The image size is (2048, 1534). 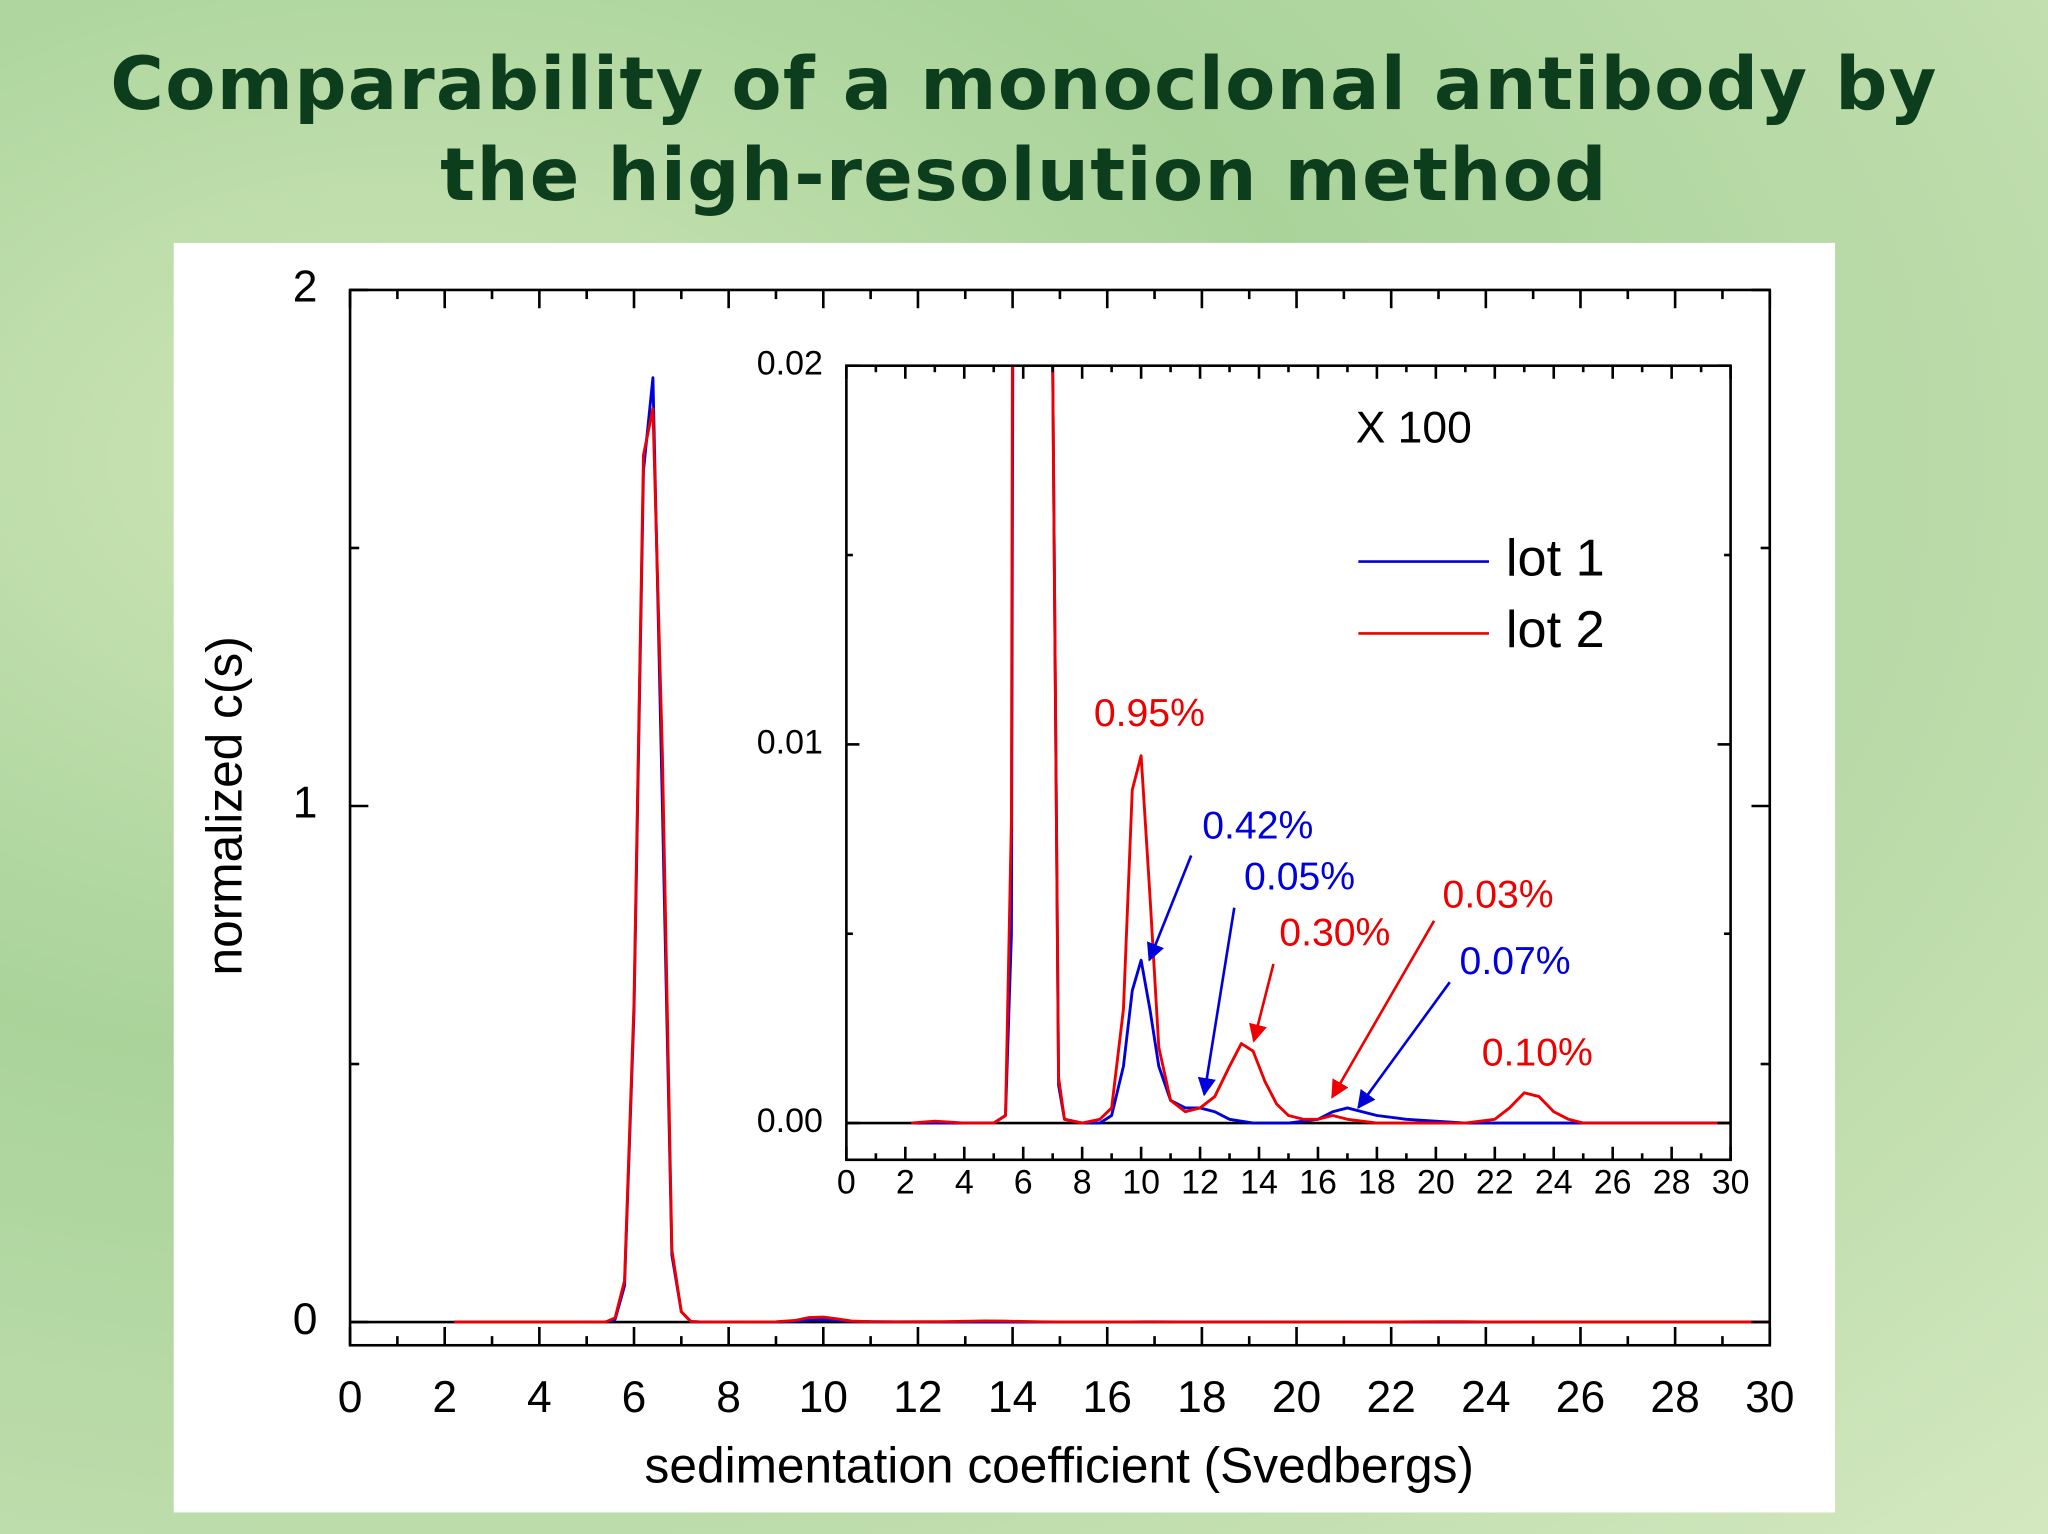 What do you see at coordinates (1555, 630) in the screenshot?
I see `legend-label: lot 2` at bounding box center [1555, 630].